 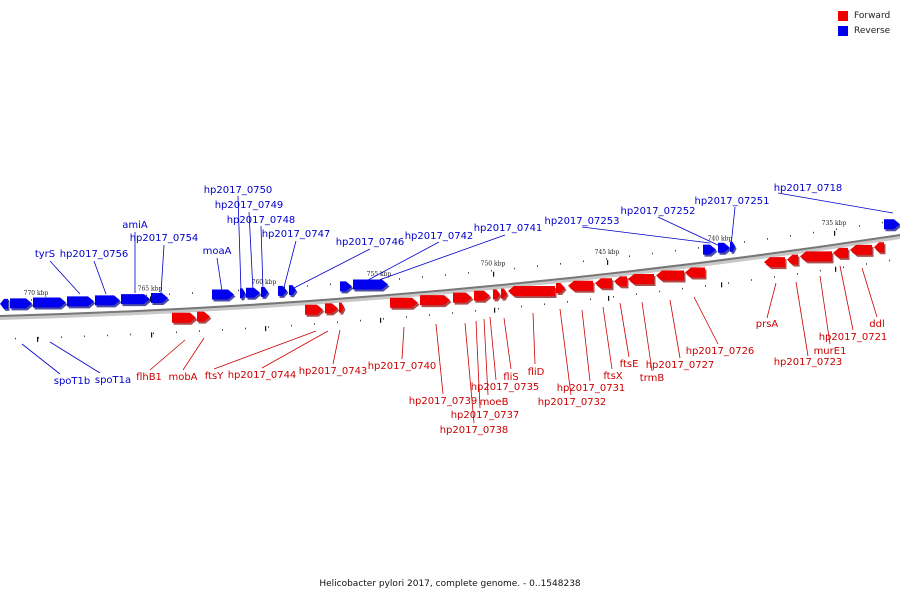 What do you see at coordinates (72, 381) in the screenshot?
I see `gene-label-spot1b: spoT1b` at bounding box center [72, 381].